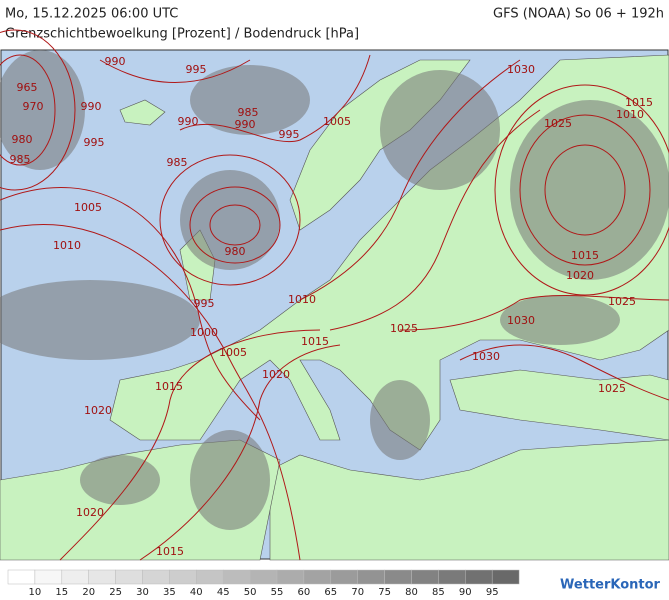  What do you see at coordinates (35, 592) in the screenshot?
I see `legend-label: 10` at bounding box center [35, 592].